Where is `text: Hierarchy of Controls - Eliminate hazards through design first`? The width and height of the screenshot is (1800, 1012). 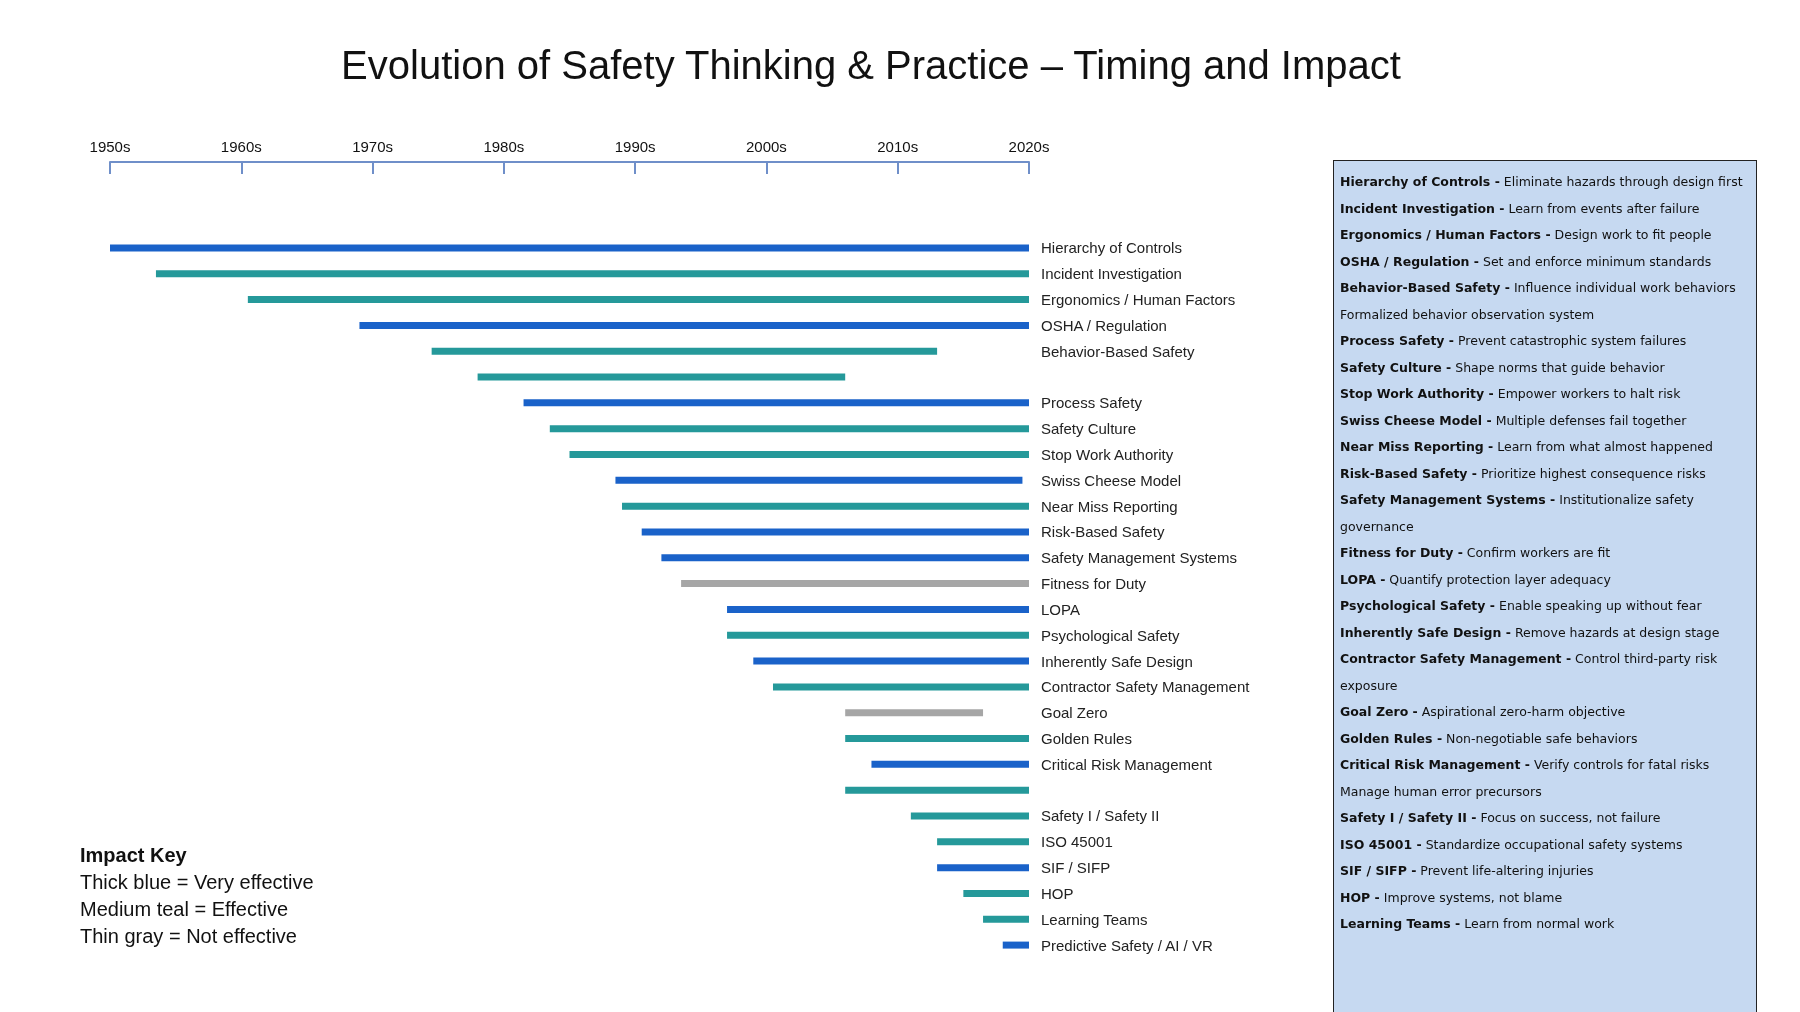
text: Hierarchy of Controls - Eliminate hazards through design first is located at coordinates (1542, 182).